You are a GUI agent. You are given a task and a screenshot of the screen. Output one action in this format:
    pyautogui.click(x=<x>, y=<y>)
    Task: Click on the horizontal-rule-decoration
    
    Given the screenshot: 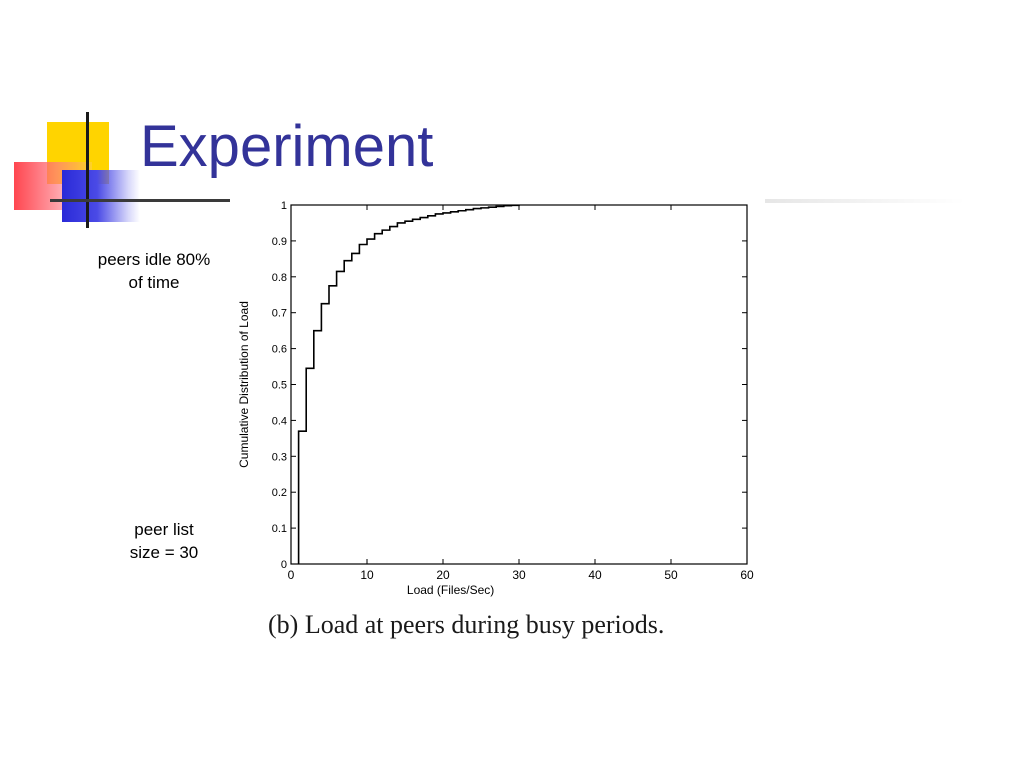 What is the action you would take?
    pyautogui.click(x=140, y=200)
    